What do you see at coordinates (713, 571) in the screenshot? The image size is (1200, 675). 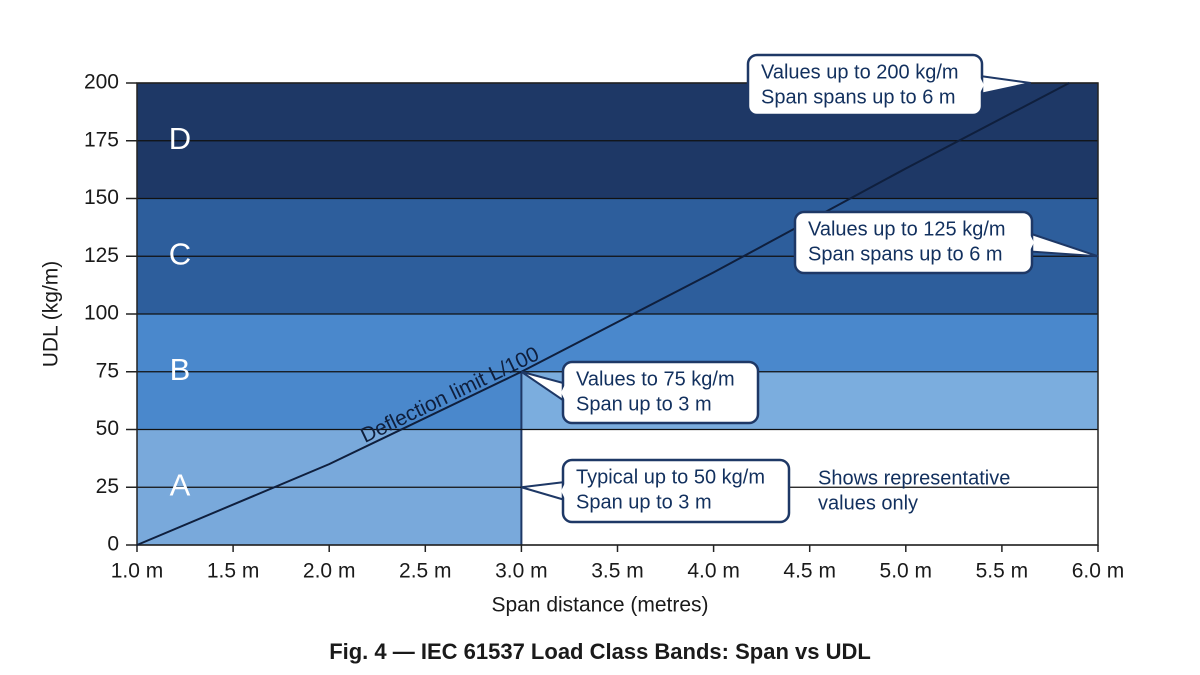 I see `x-tick-label: 4.0 m` at bounding box center [713, 571].